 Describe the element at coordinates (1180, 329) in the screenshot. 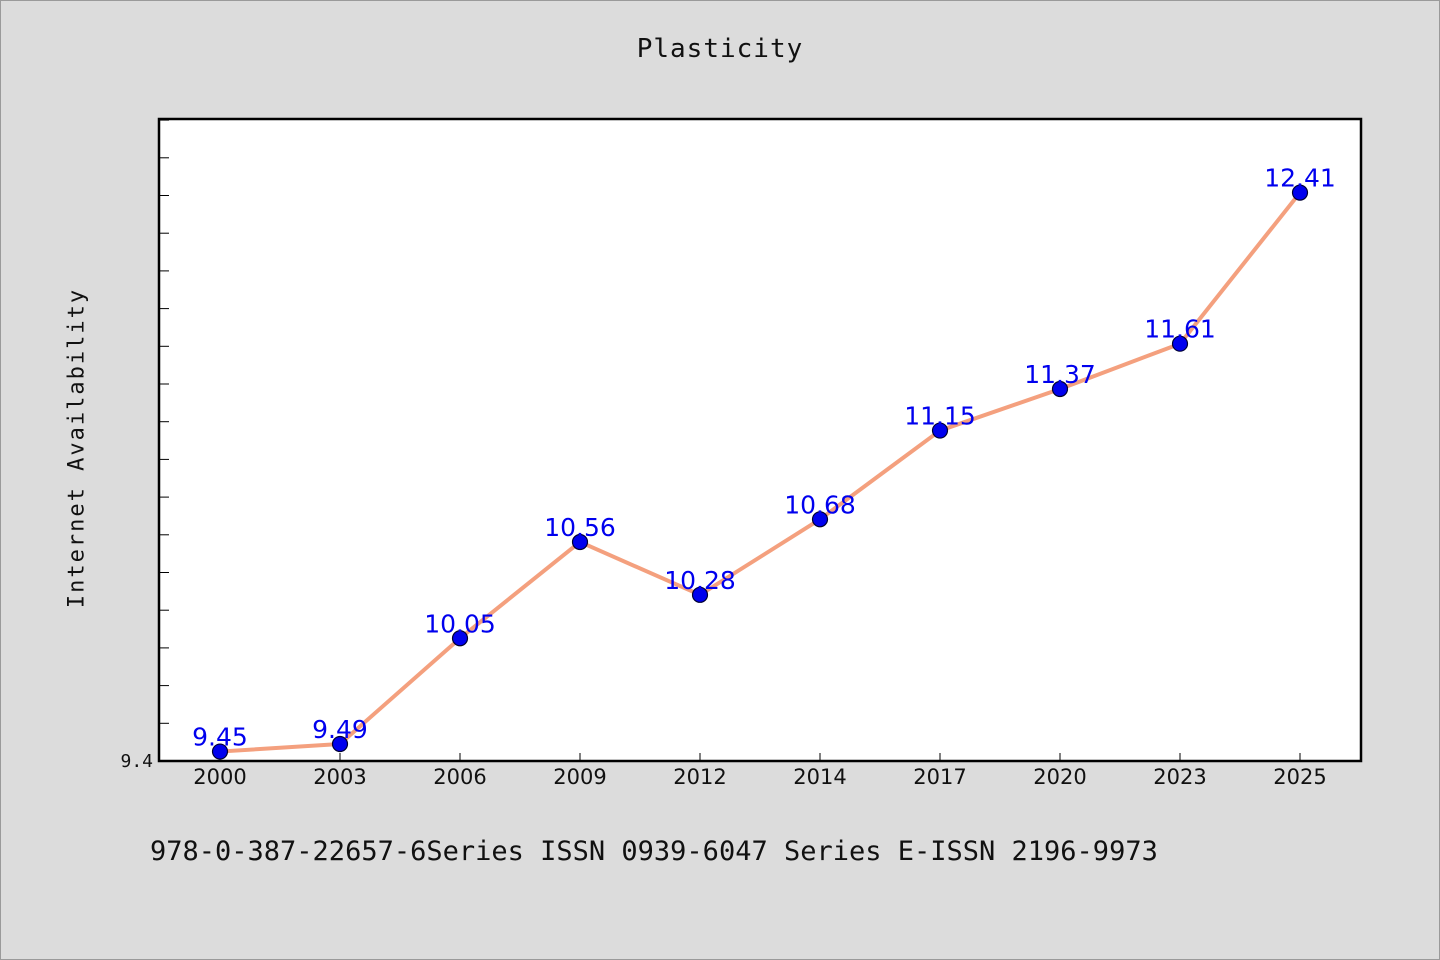

I see `data-label: 11.61` at that location.